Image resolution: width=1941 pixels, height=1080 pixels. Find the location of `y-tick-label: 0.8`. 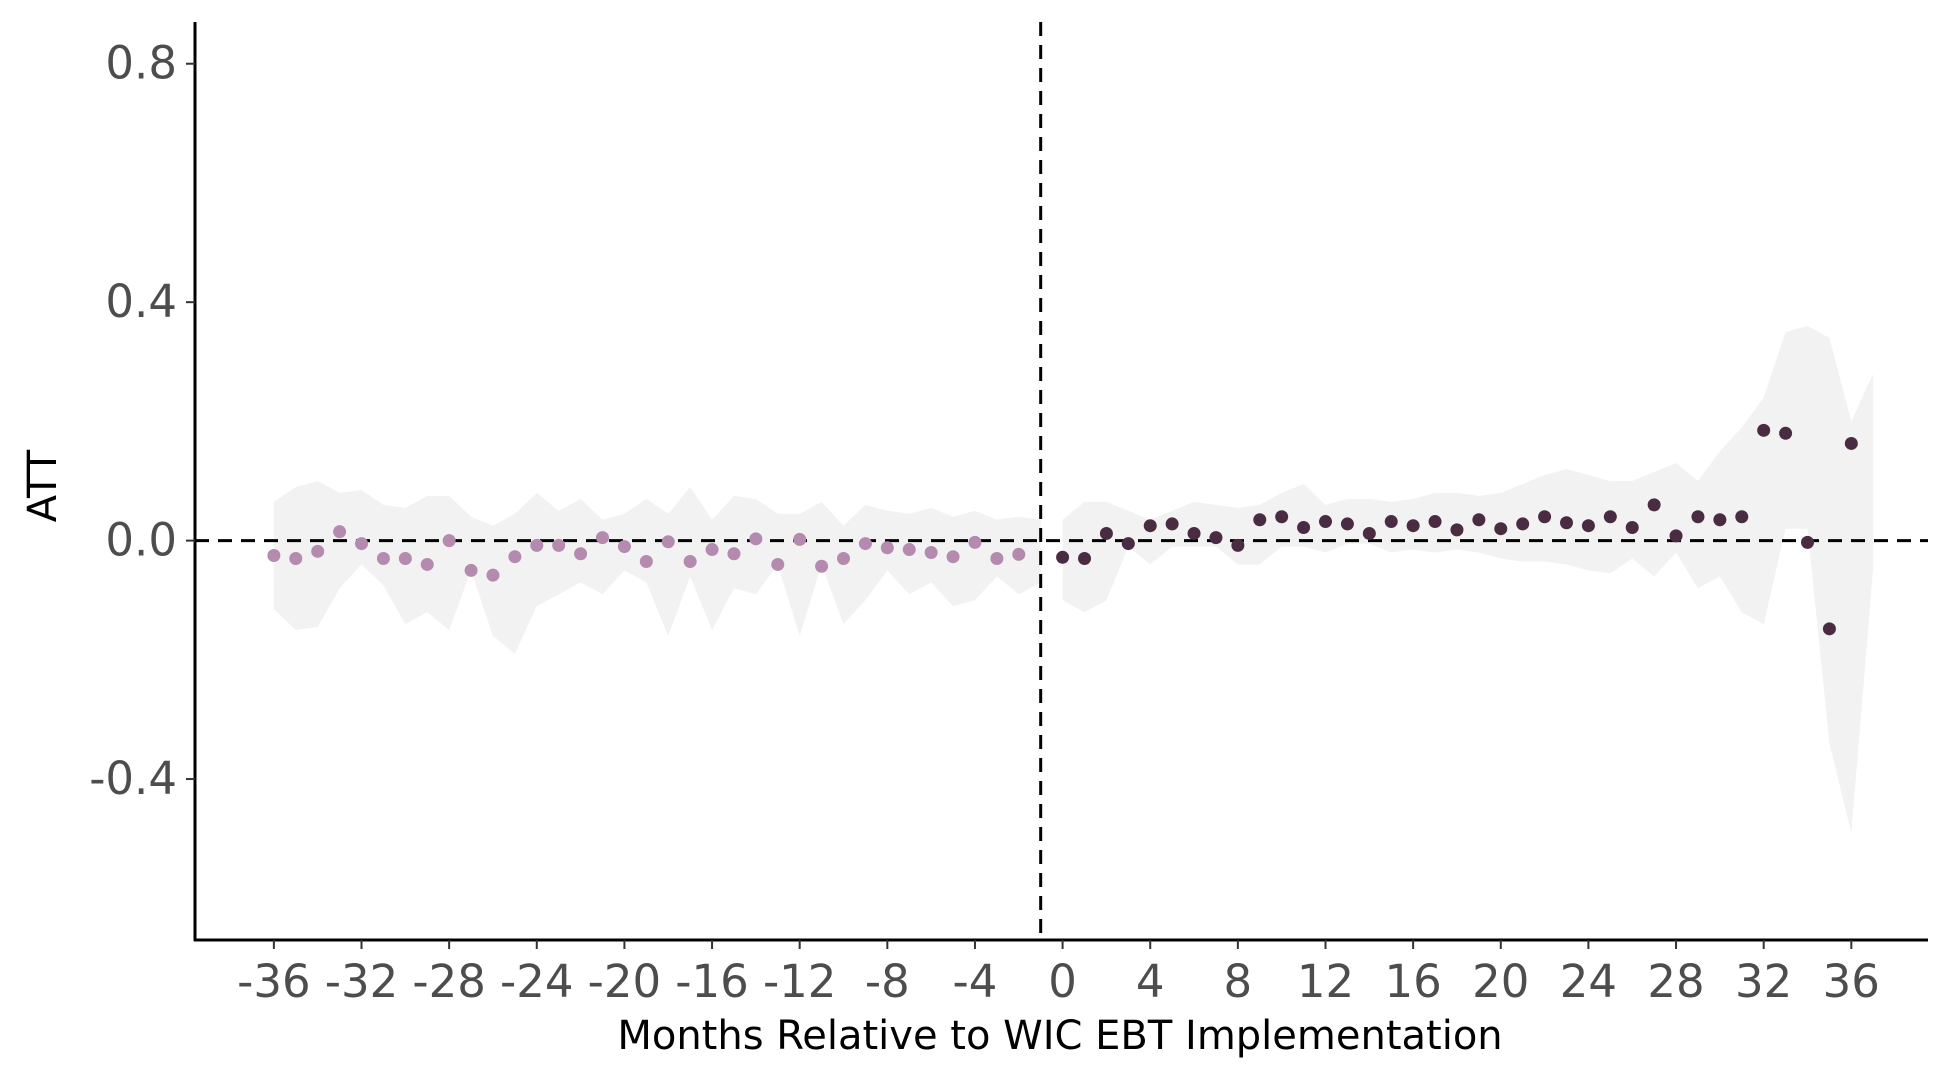

y-tick-label: 0.8 is located at coordinates (141, 63).